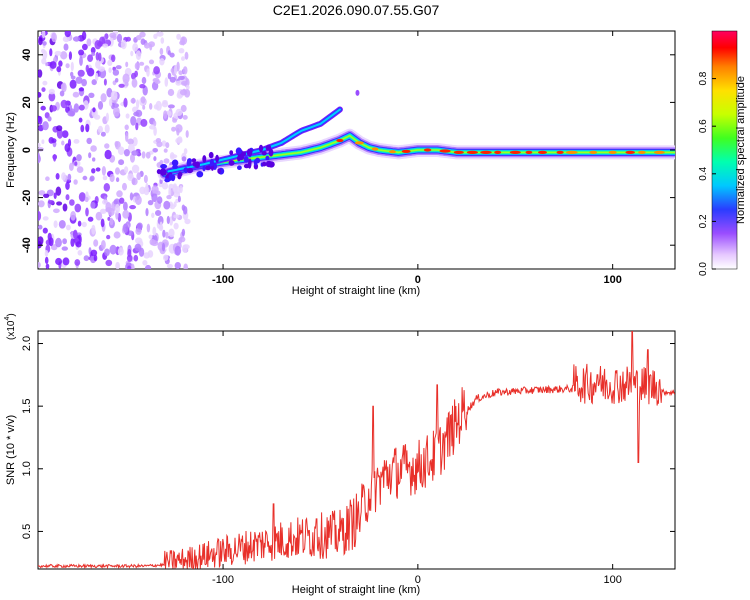  I want to click on spectrogram-xtick-label: 100, so click(612, 280).